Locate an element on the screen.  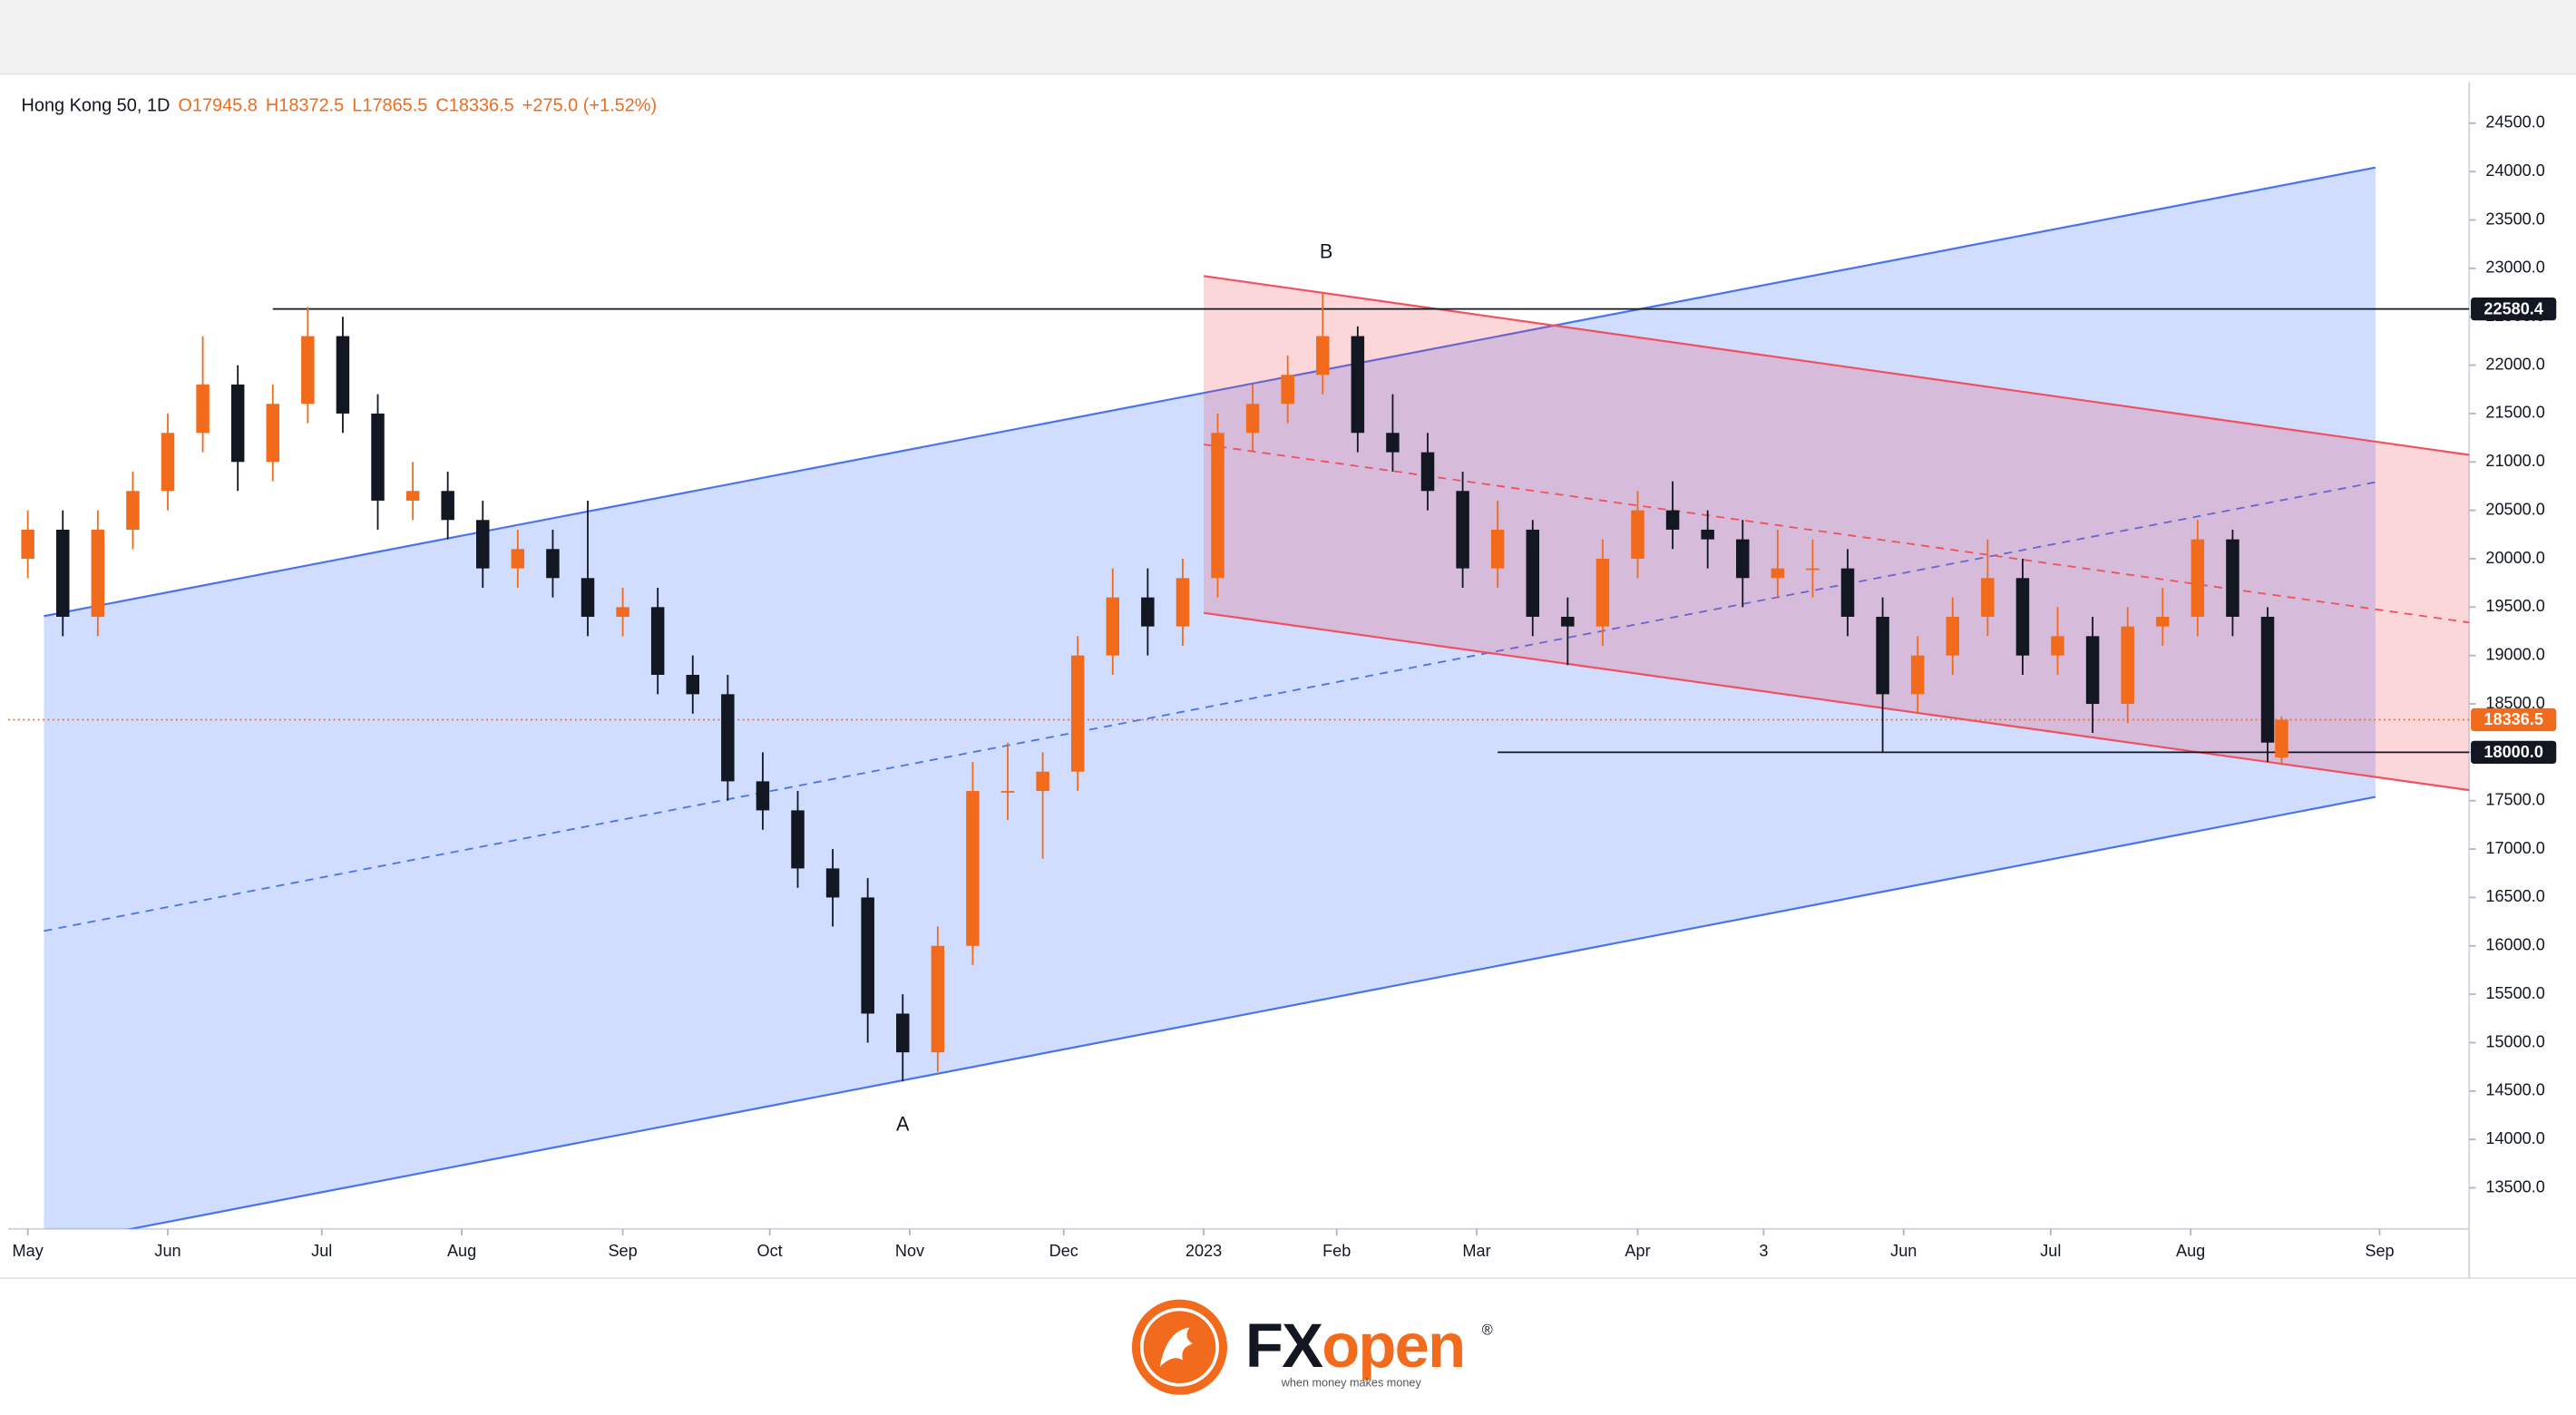
price-tag-label: 18336.5 is located at coordinates (2512, 719).